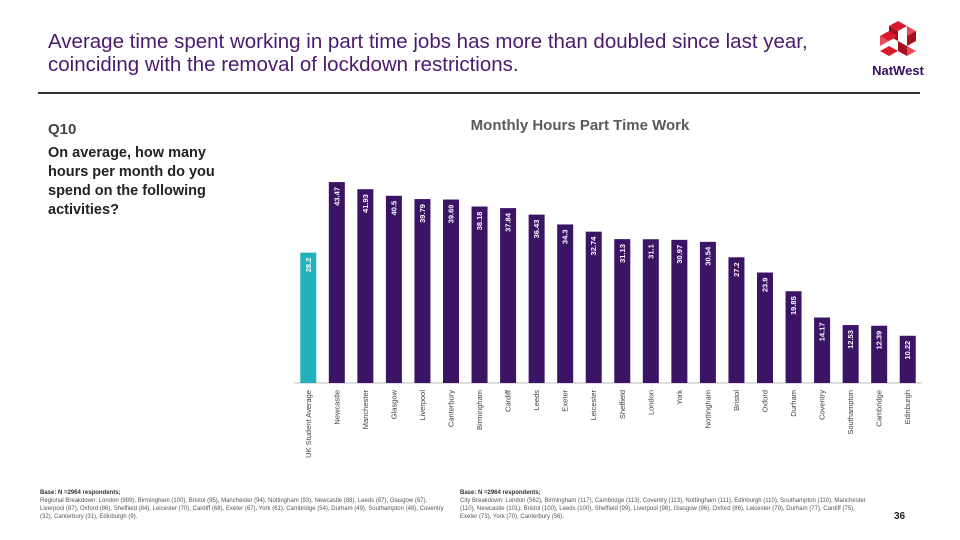 The height and width of the screenshot is (540, 960). I want to click on data-label: 31.1, so click(650, 251).